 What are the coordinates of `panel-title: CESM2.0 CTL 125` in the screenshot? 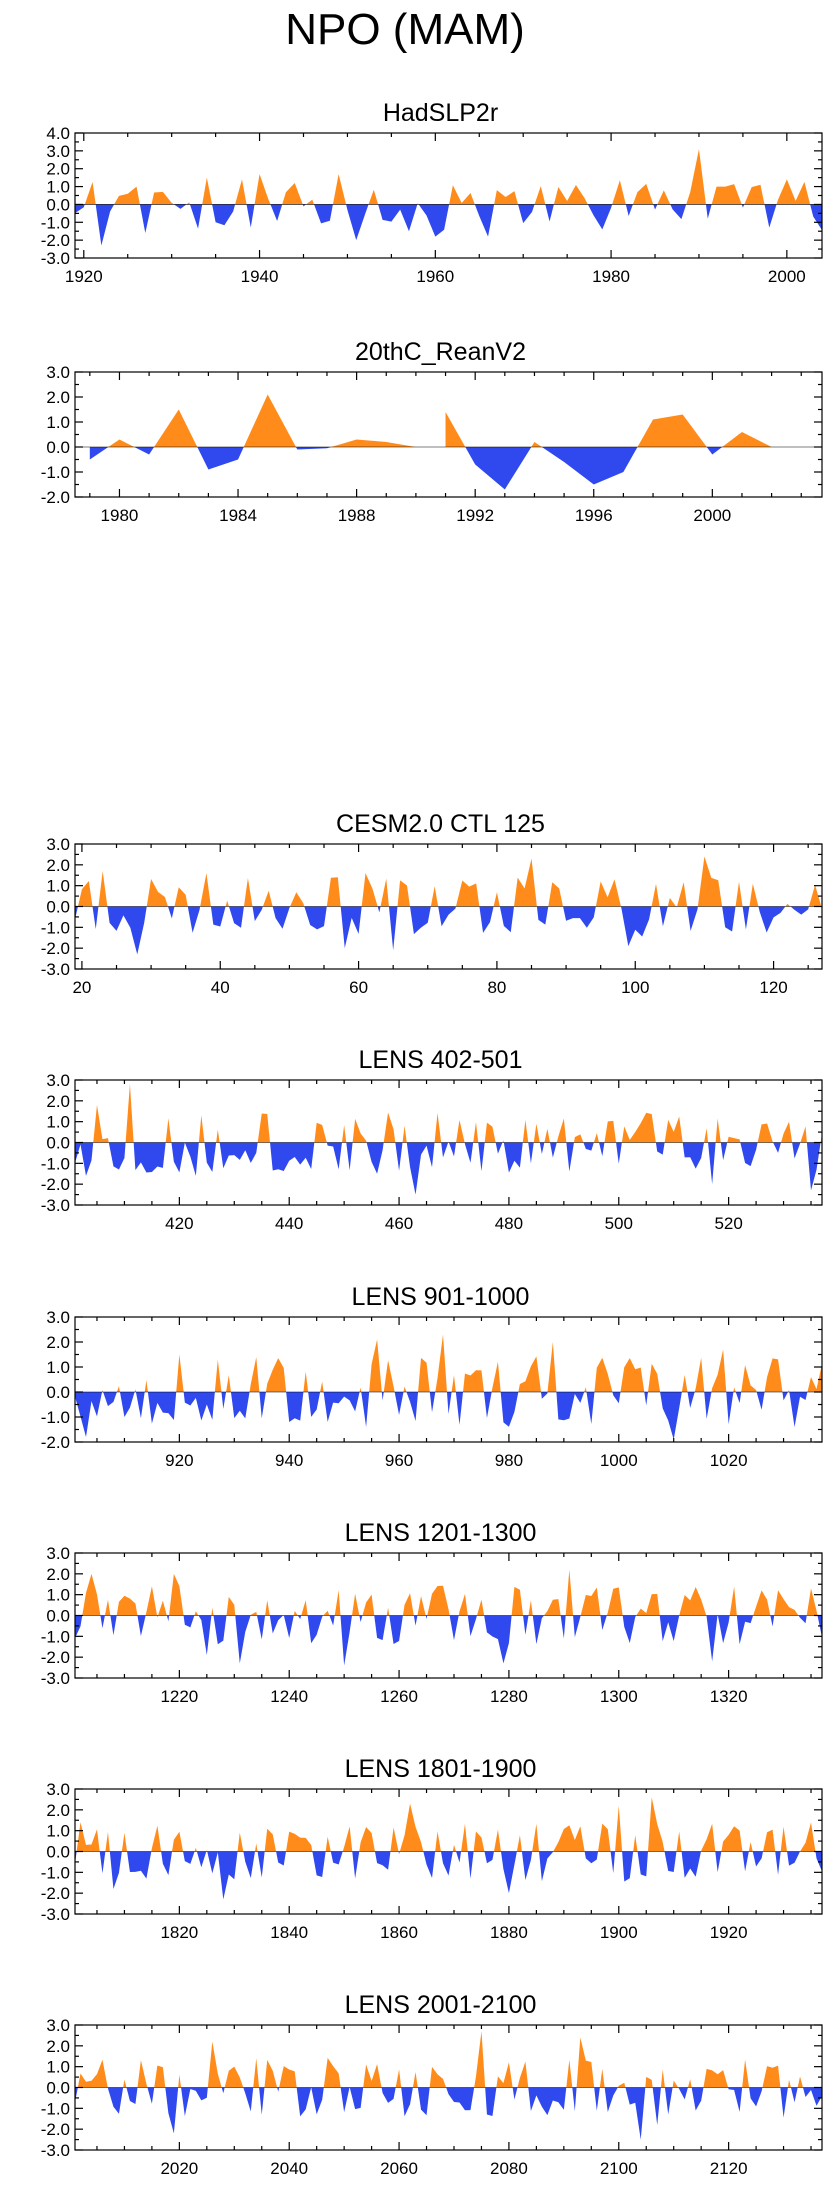 It's located at (440, 824).